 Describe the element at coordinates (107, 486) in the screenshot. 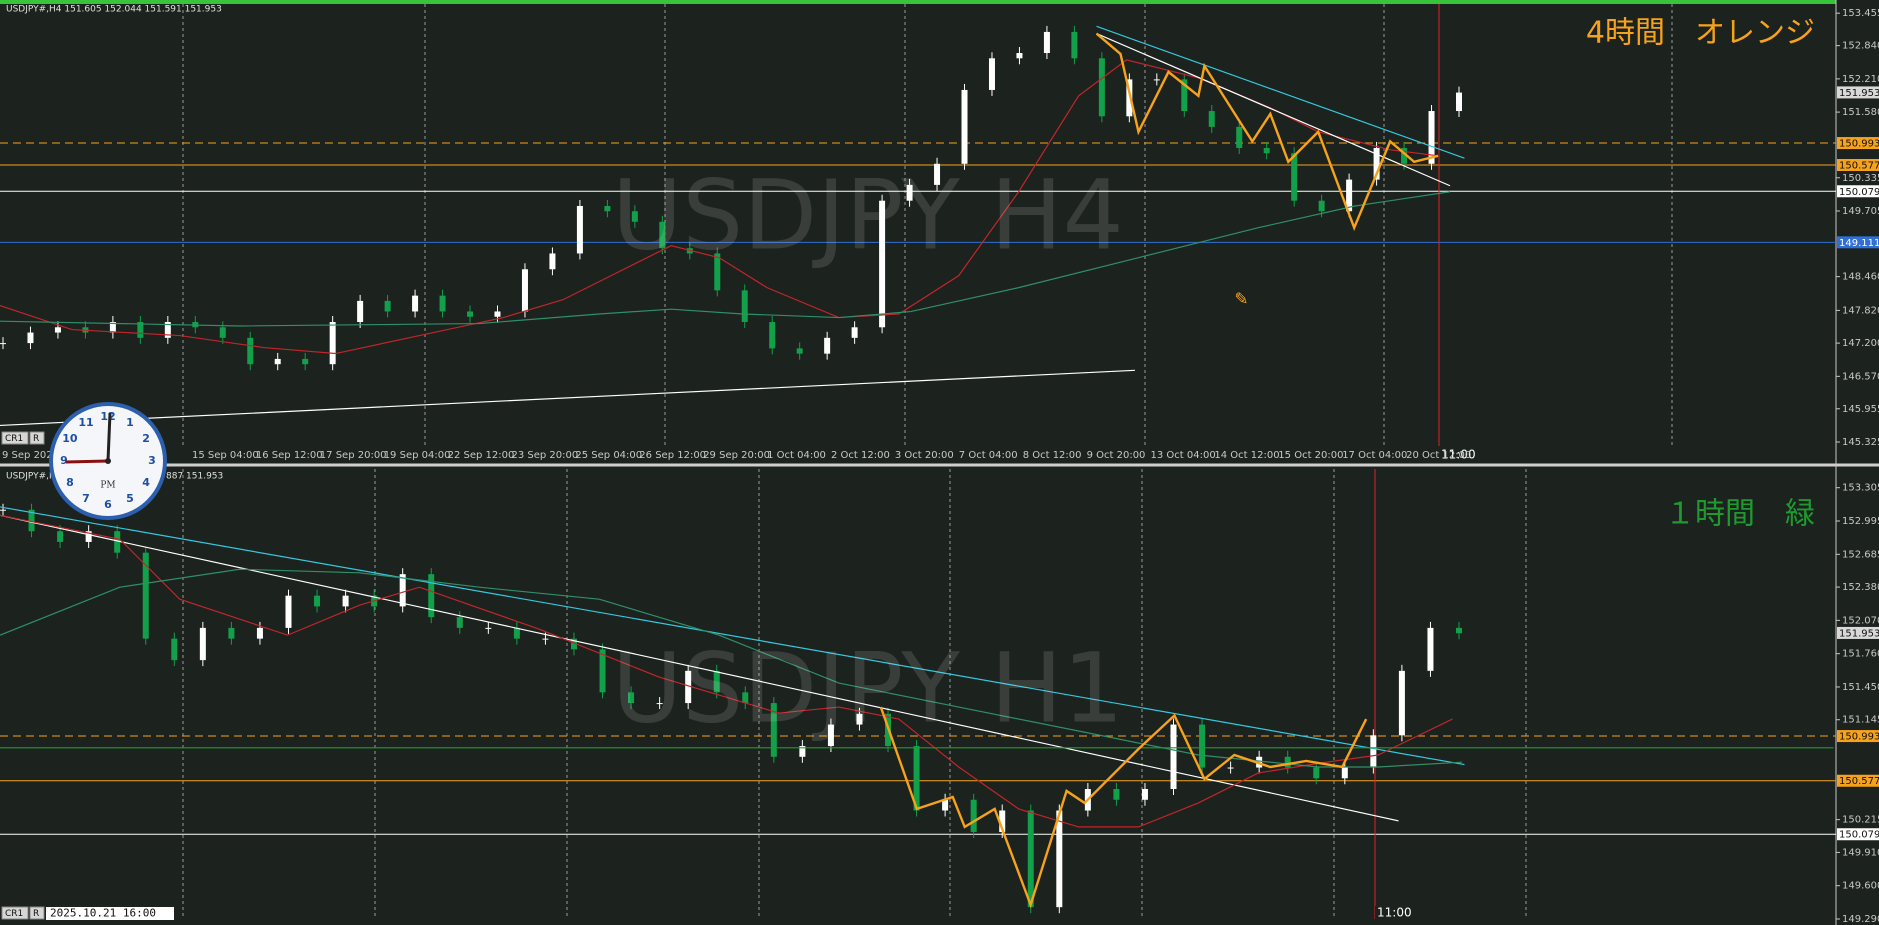

I see `clock-meridiem: PM` at that location.